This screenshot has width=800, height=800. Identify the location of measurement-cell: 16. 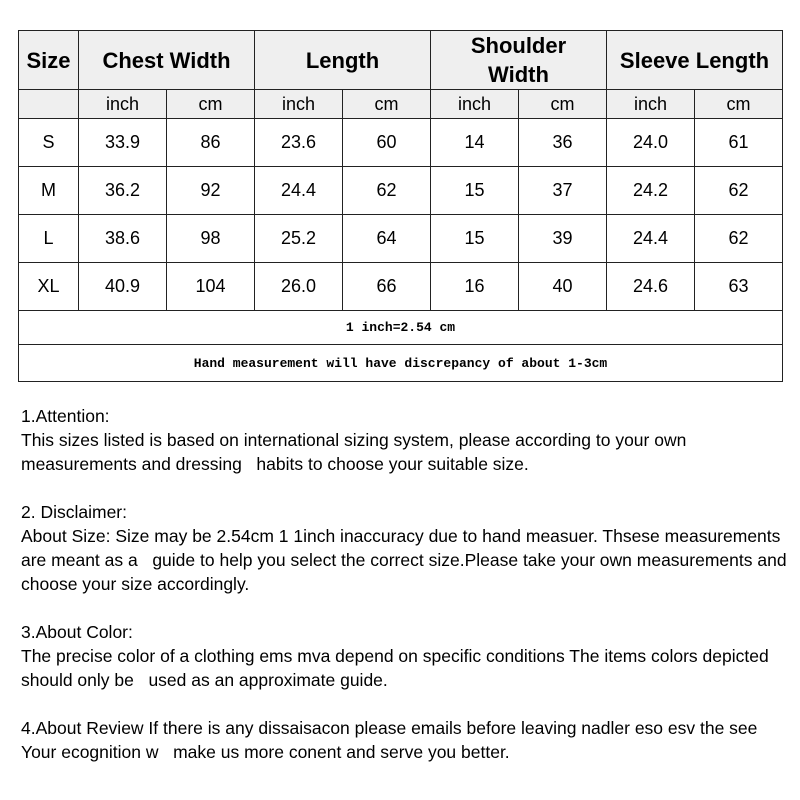
(474, 286).